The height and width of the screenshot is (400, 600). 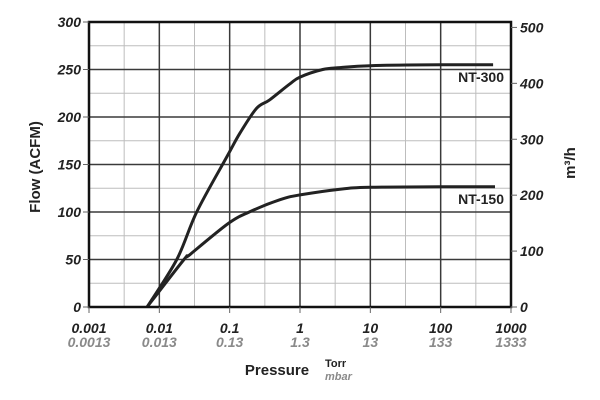 What do you see at coordinates (570, 163) in the screenshot?
I see `y2-axis-title: m³/h` at bounding box center [570, 163].